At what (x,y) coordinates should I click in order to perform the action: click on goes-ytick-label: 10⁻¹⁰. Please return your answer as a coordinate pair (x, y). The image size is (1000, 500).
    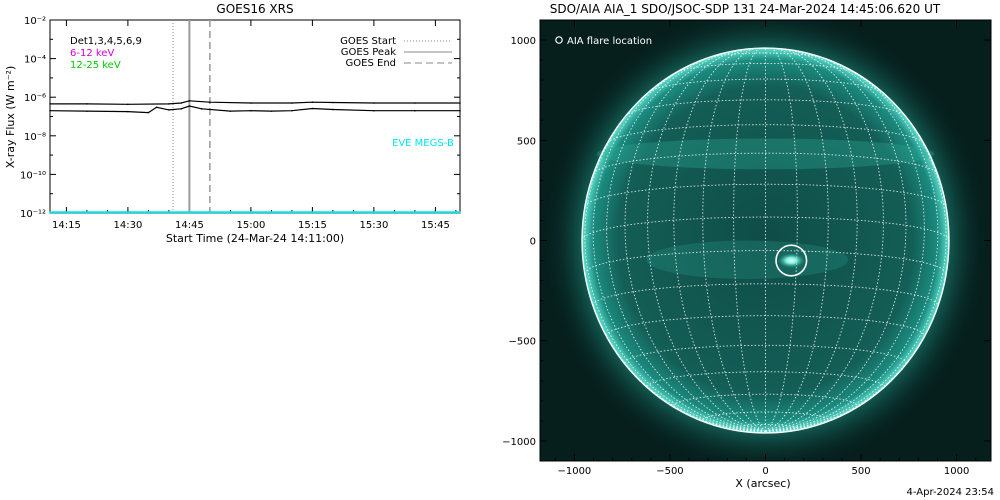
    Looking at the image, I should click on (33, 175).